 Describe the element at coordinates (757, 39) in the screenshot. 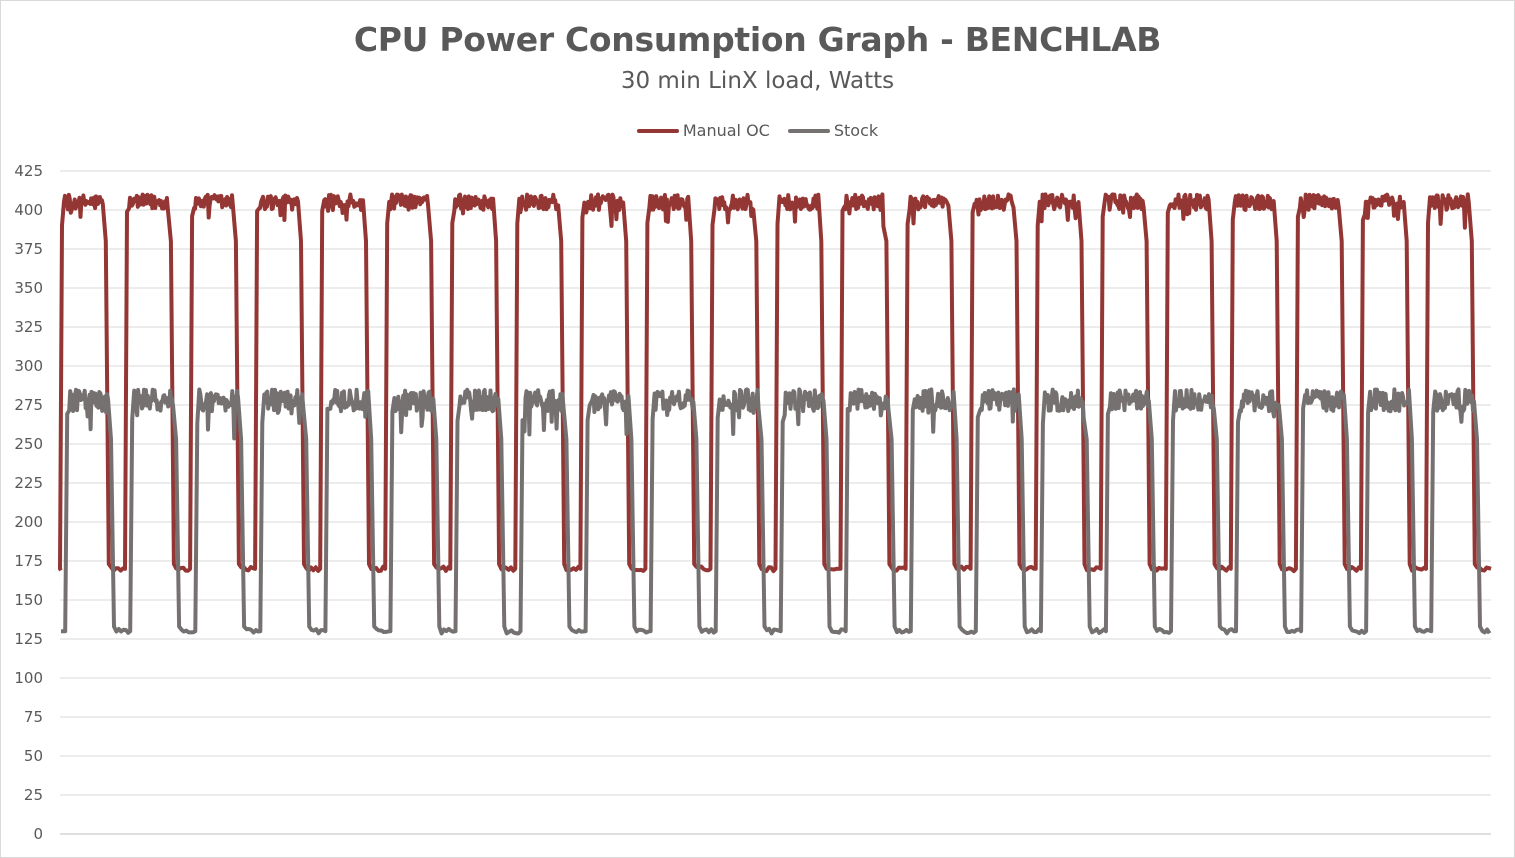

I see `chart-title: CPU Power Consumption Graph - BENCHLAB` at that location.